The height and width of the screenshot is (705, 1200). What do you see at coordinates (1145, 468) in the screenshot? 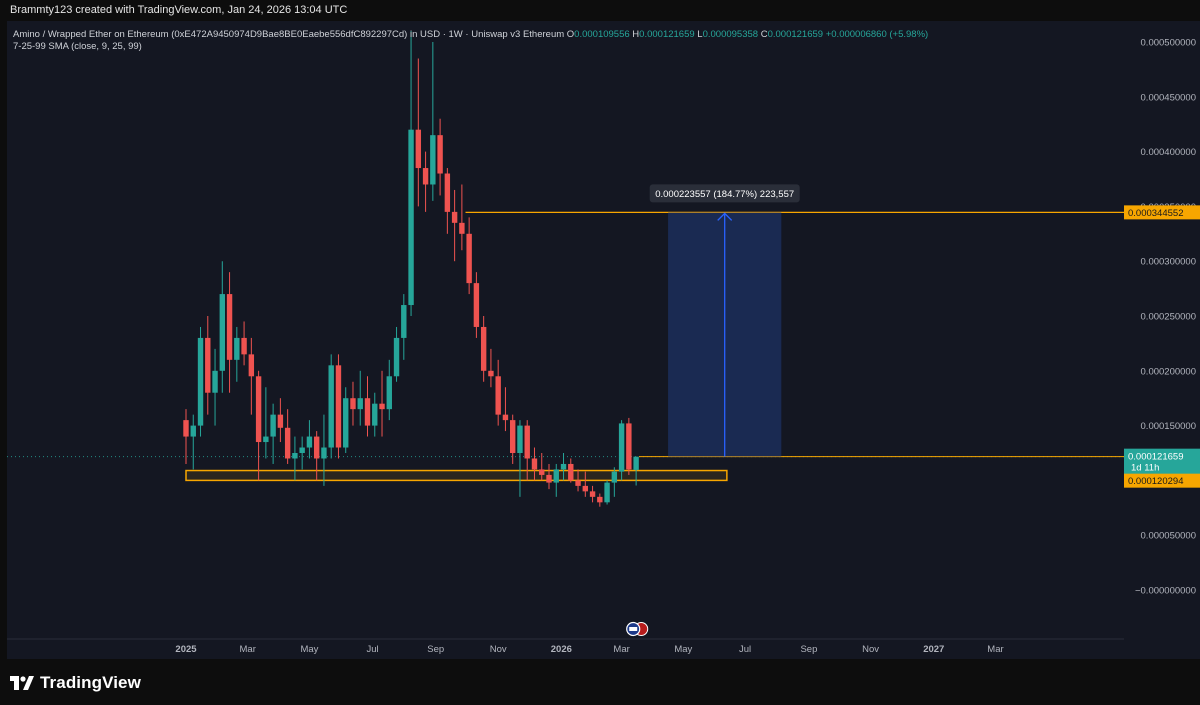
I see `last-price-countdown: 1d 11h` at bounding box center [1145, 468].